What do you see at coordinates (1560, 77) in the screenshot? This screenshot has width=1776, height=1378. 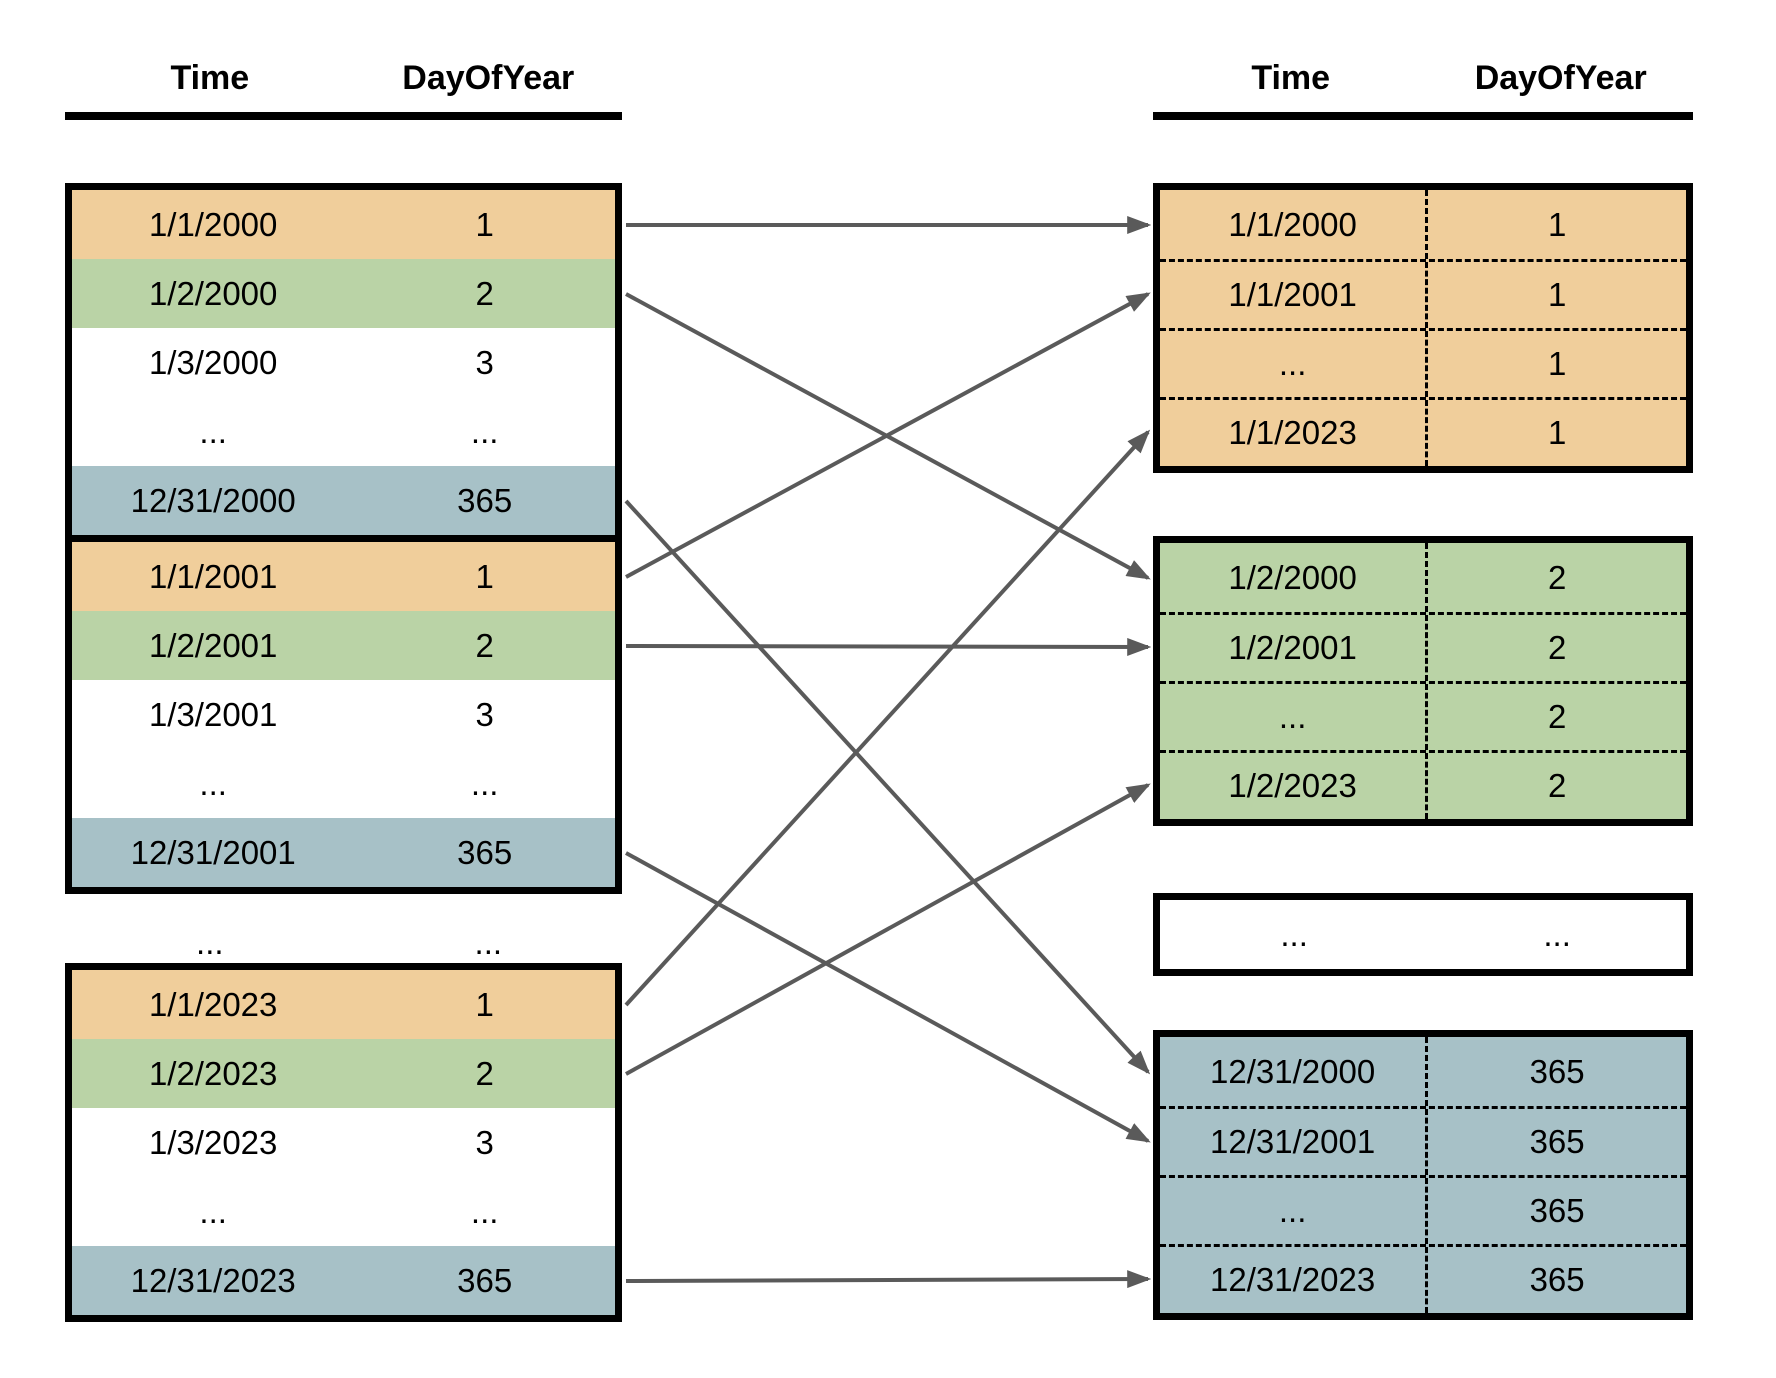 I see `right-header-dayofyear: DayOfYear` at bounding box center [1560, 77].